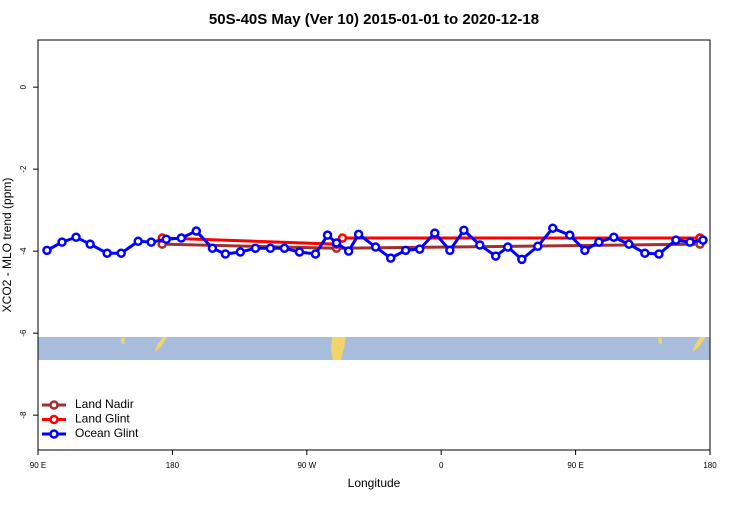  What do you see at coordinates (306, 465) in the screenshot?
I see `x-tick-label: 90 W` at bounding box center [306, 465].